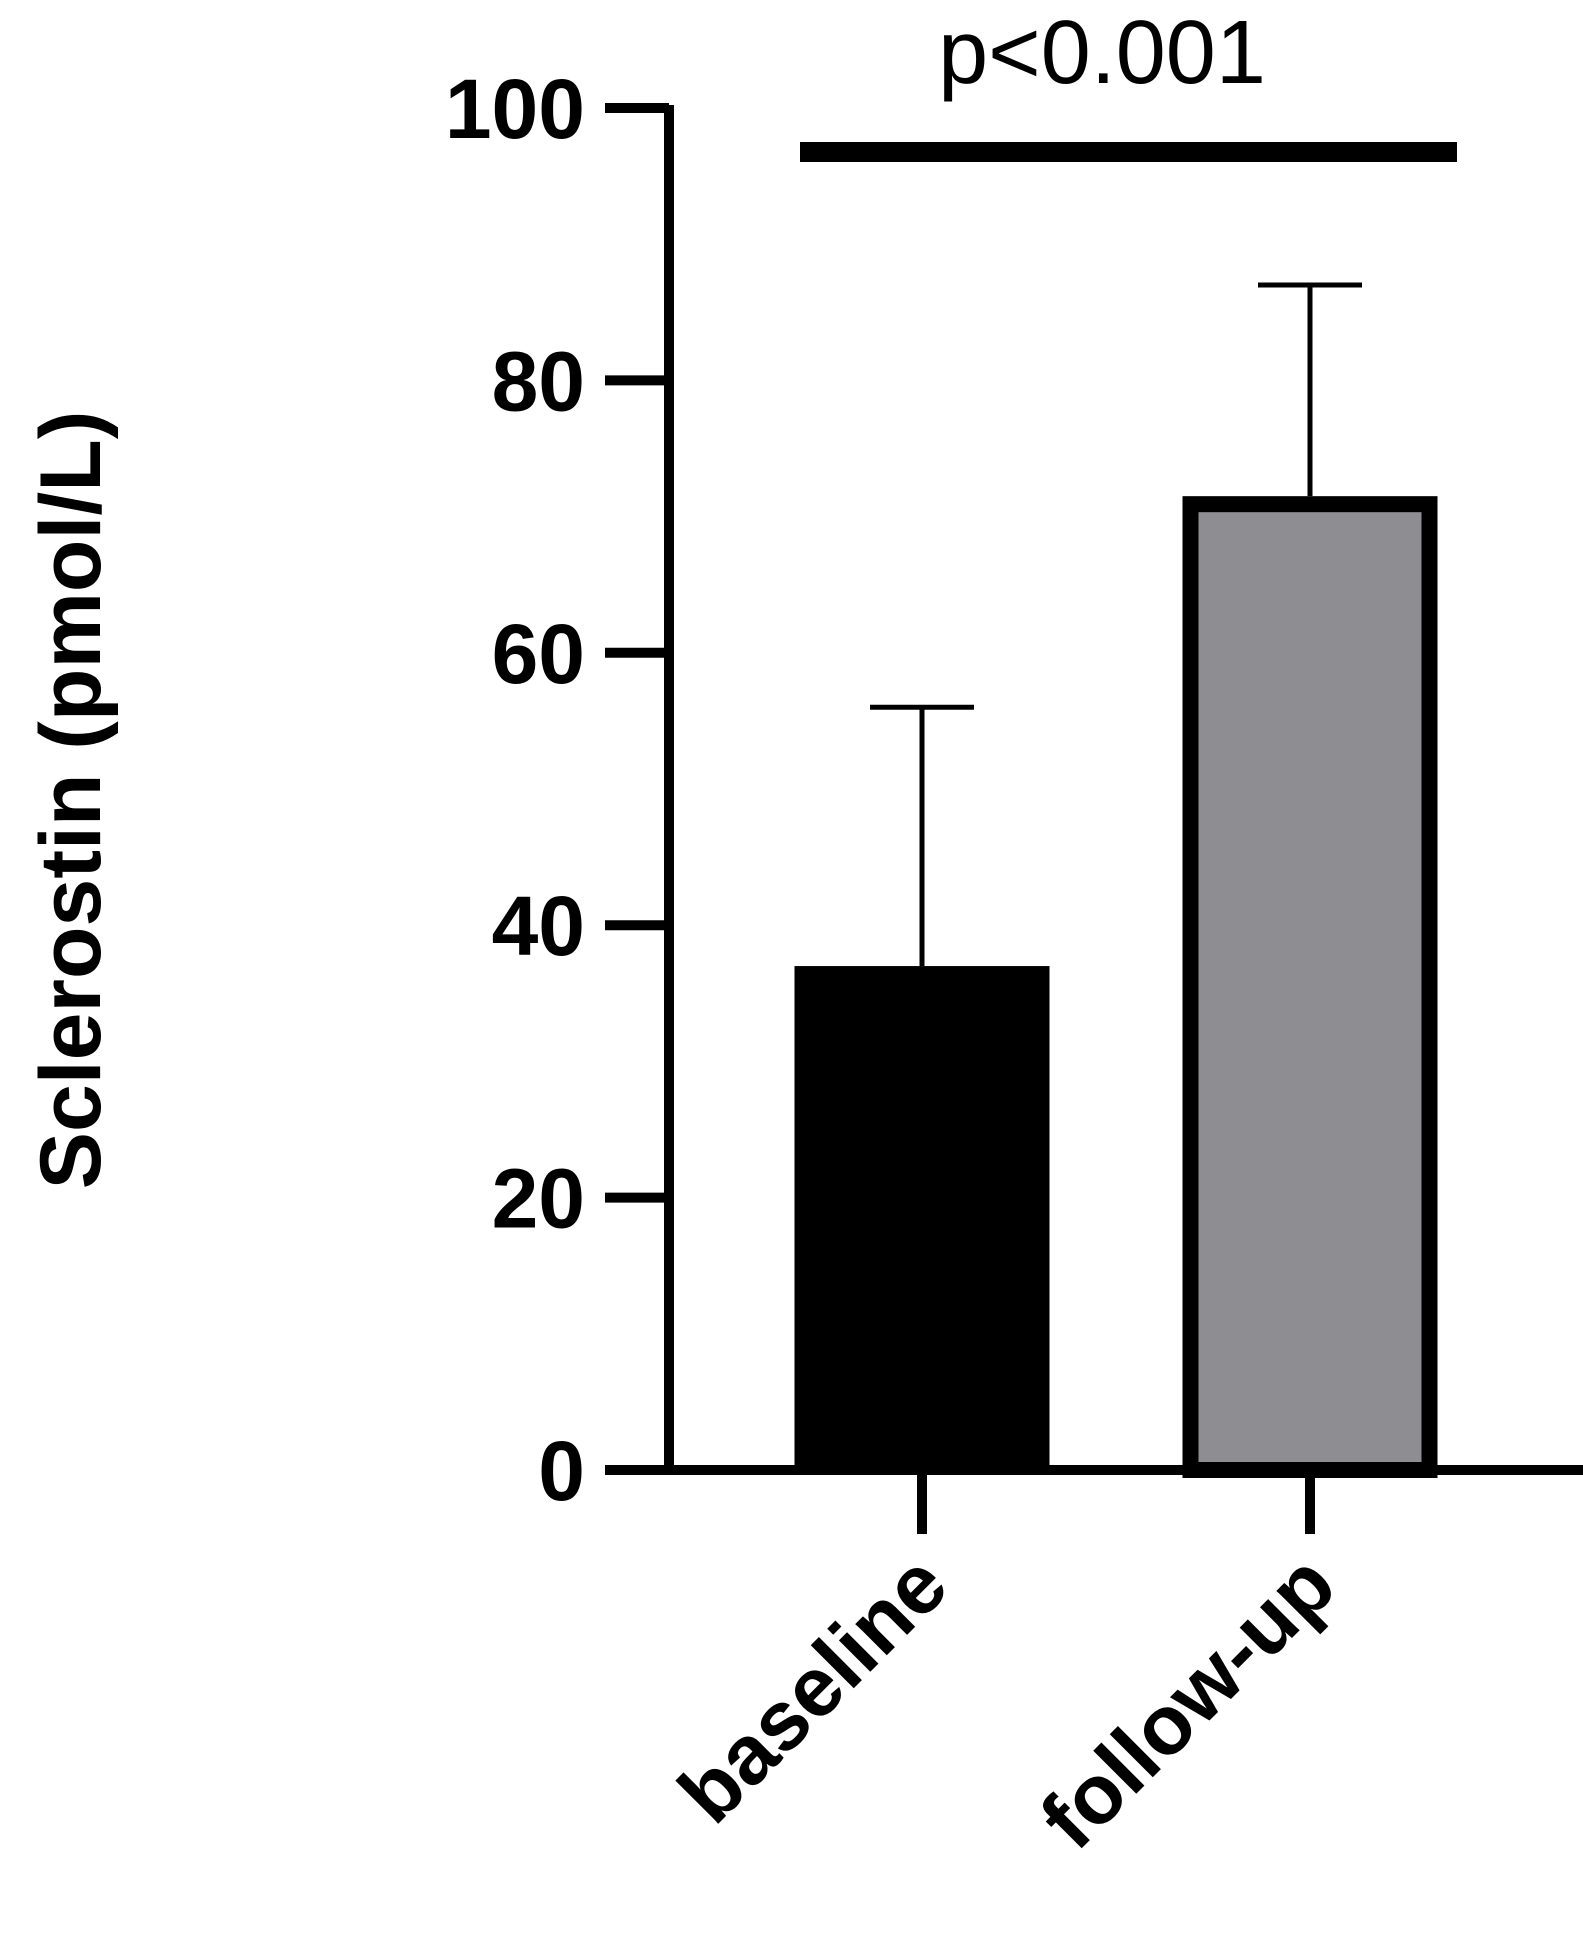  What do you see at coordinates (71, 800) in the screenshot?
I see `y-axis-title: Sclerostin (pmol/L)` at bounding box center [71, 800].